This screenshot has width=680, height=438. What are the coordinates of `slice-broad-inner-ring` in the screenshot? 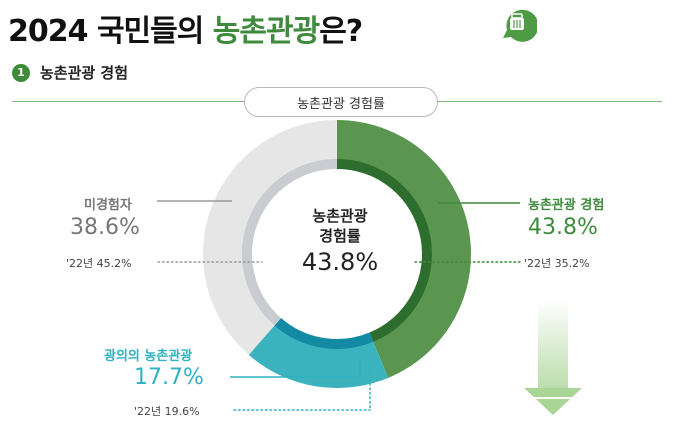 It's located at (324, 333).